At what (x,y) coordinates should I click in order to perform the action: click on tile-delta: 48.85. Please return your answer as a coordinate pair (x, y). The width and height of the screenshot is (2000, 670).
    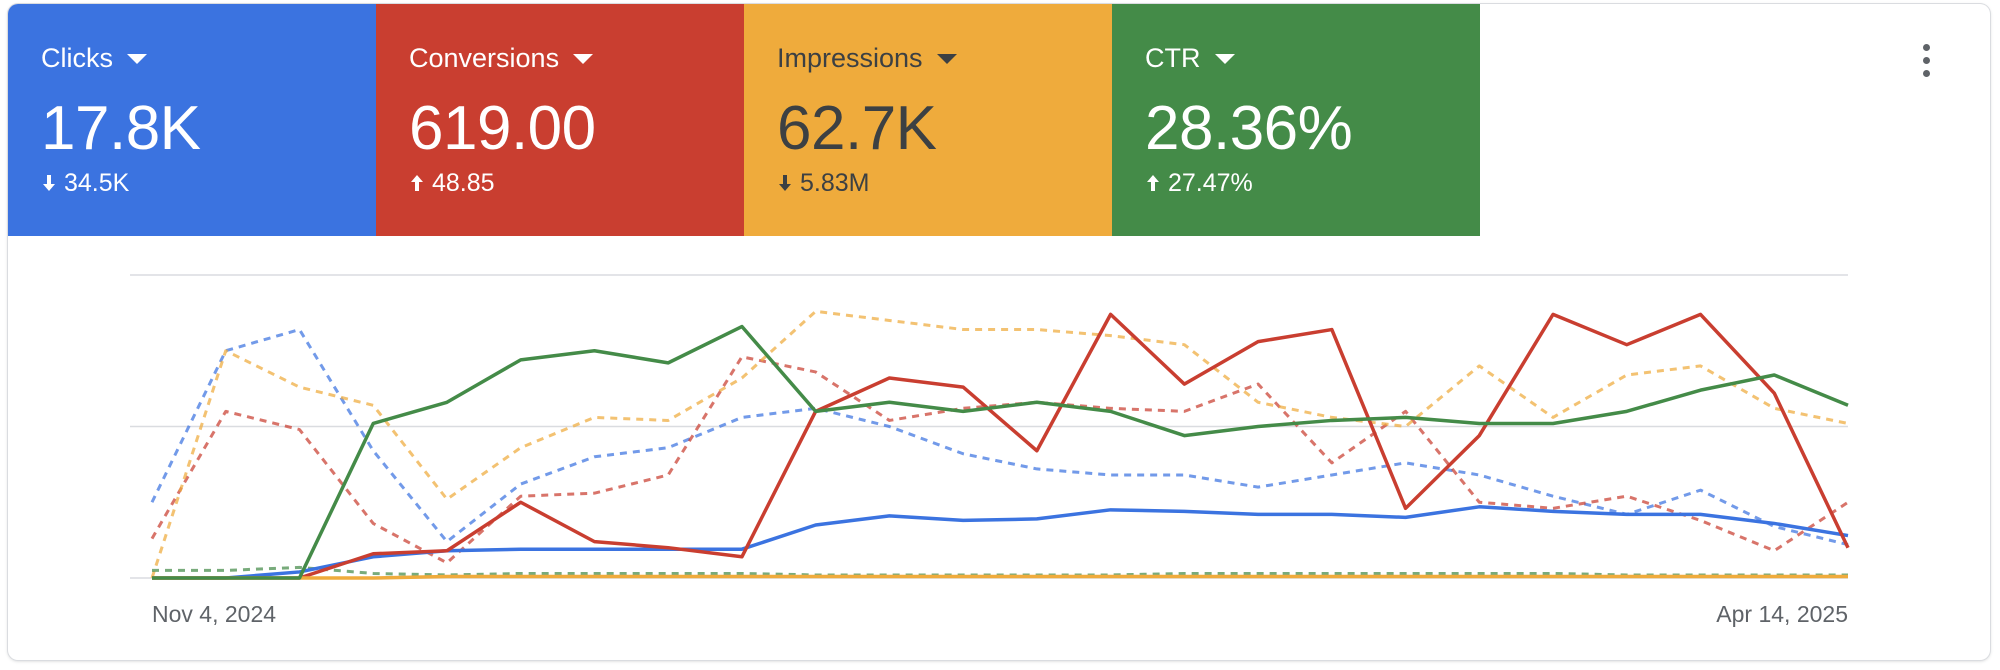
    Looking at the image, I should click on (576, 183).